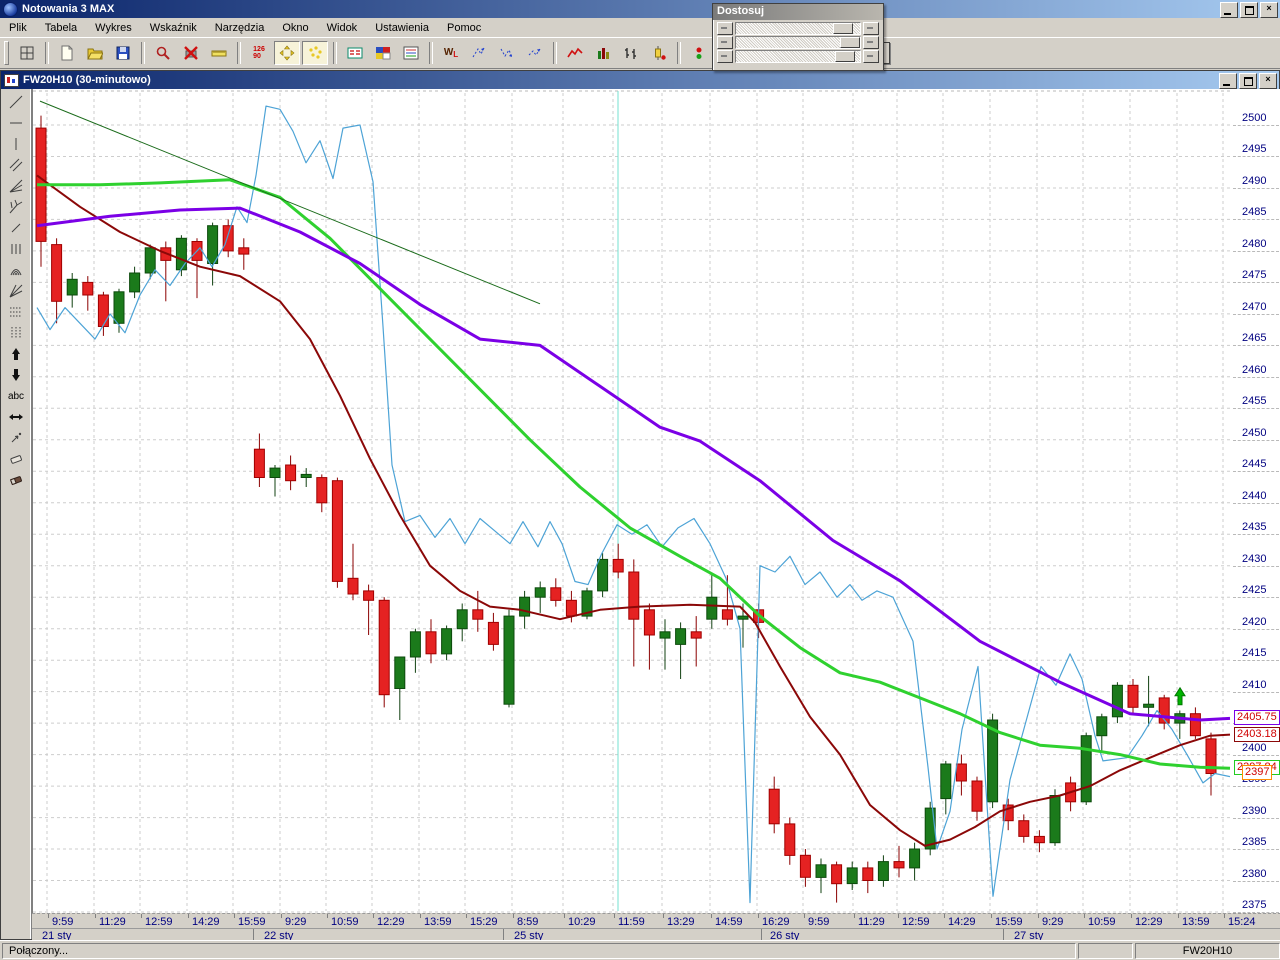  I want to click on list-button, so click(411, 52).